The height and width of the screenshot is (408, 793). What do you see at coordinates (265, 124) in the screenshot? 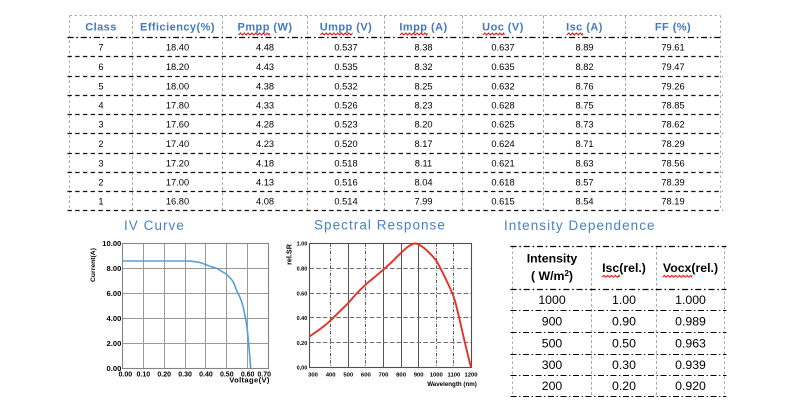
I see `svg-text: 4.28` at bounding box center [265, 124].